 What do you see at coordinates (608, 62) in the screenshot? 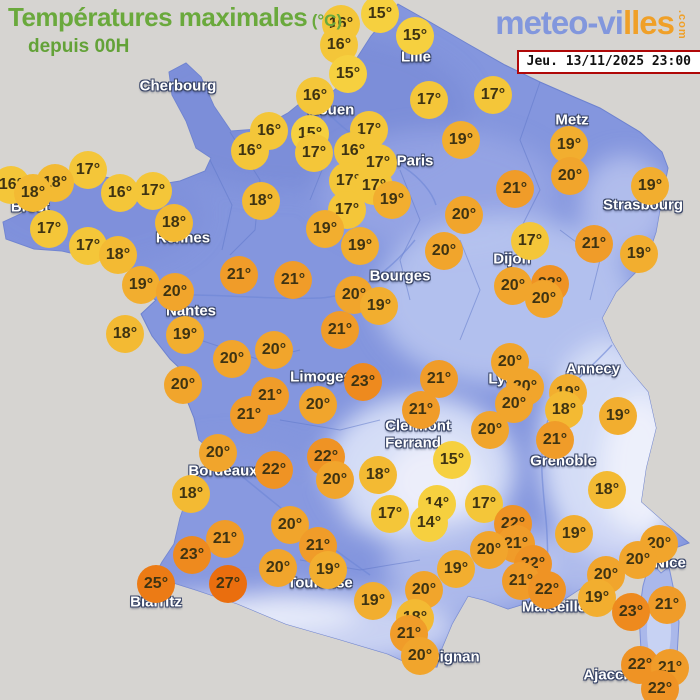
I see `date-time-badge: Jeu. 13/11/2025 23:00` at bounding box center [608, 62].